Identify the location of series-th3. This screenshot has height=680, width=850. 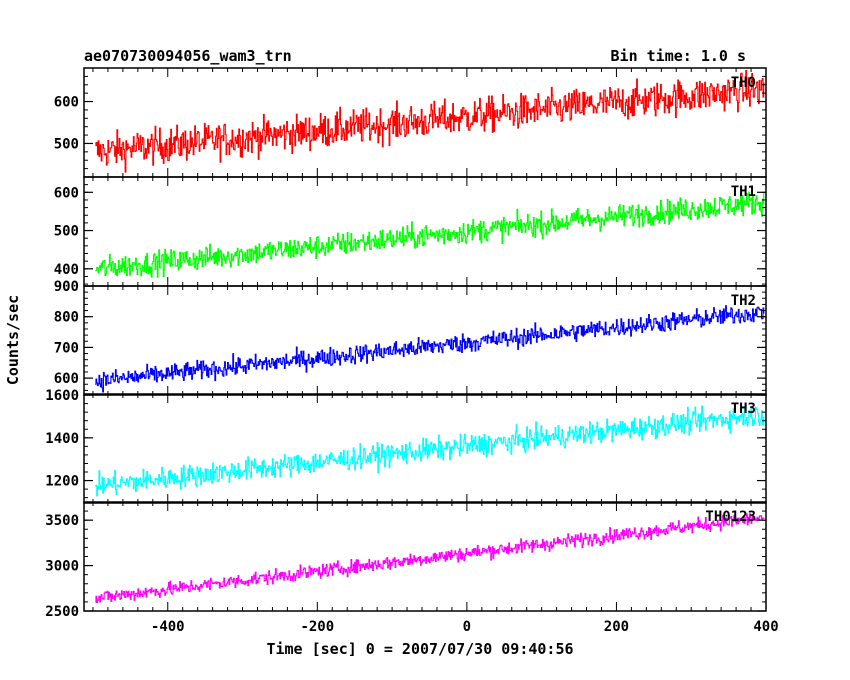
(430, 451).